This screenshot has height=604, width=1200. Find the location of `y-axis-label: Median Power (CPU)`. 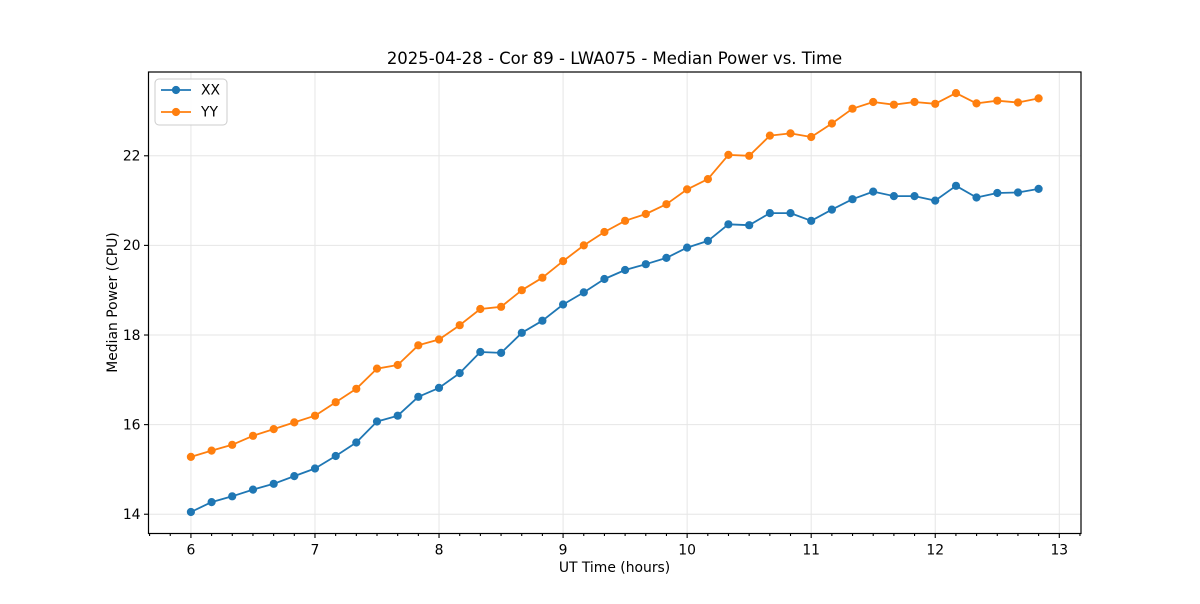

y-axis-label: Median Power (CPU) is located at coordinates (113, 302).